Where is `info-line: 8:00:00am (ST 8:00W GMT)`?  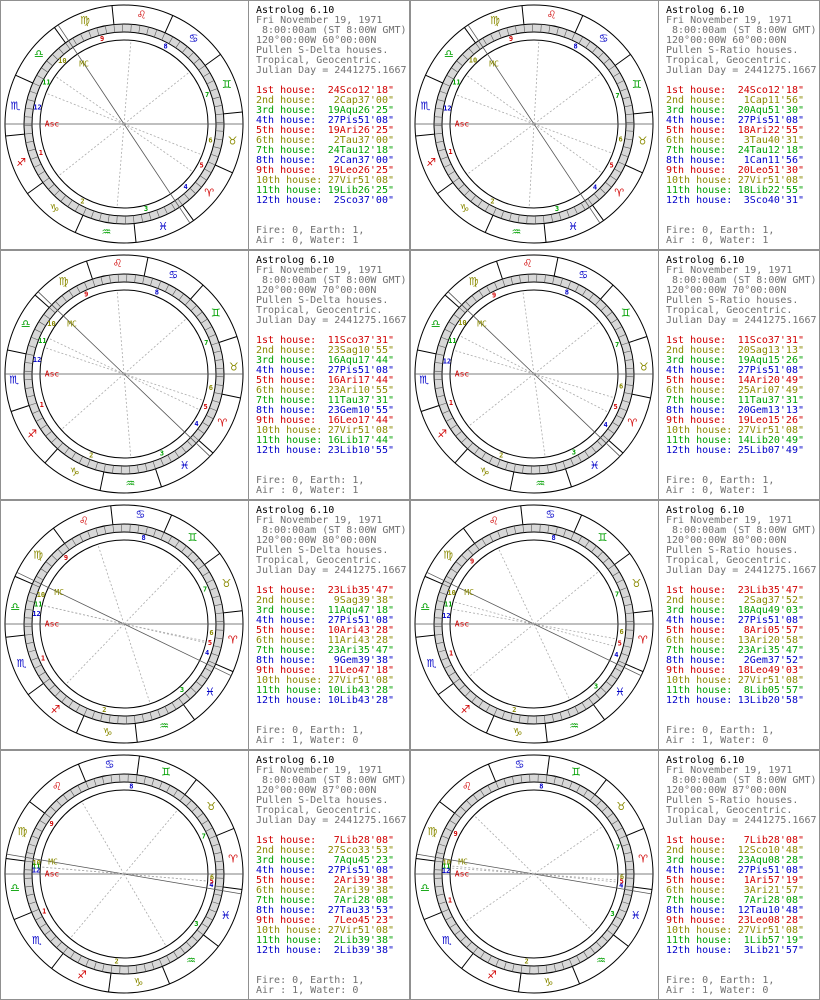
info-line: 8:00:00am (ST 8:00W GMT) is located at coordinates (741, 280).